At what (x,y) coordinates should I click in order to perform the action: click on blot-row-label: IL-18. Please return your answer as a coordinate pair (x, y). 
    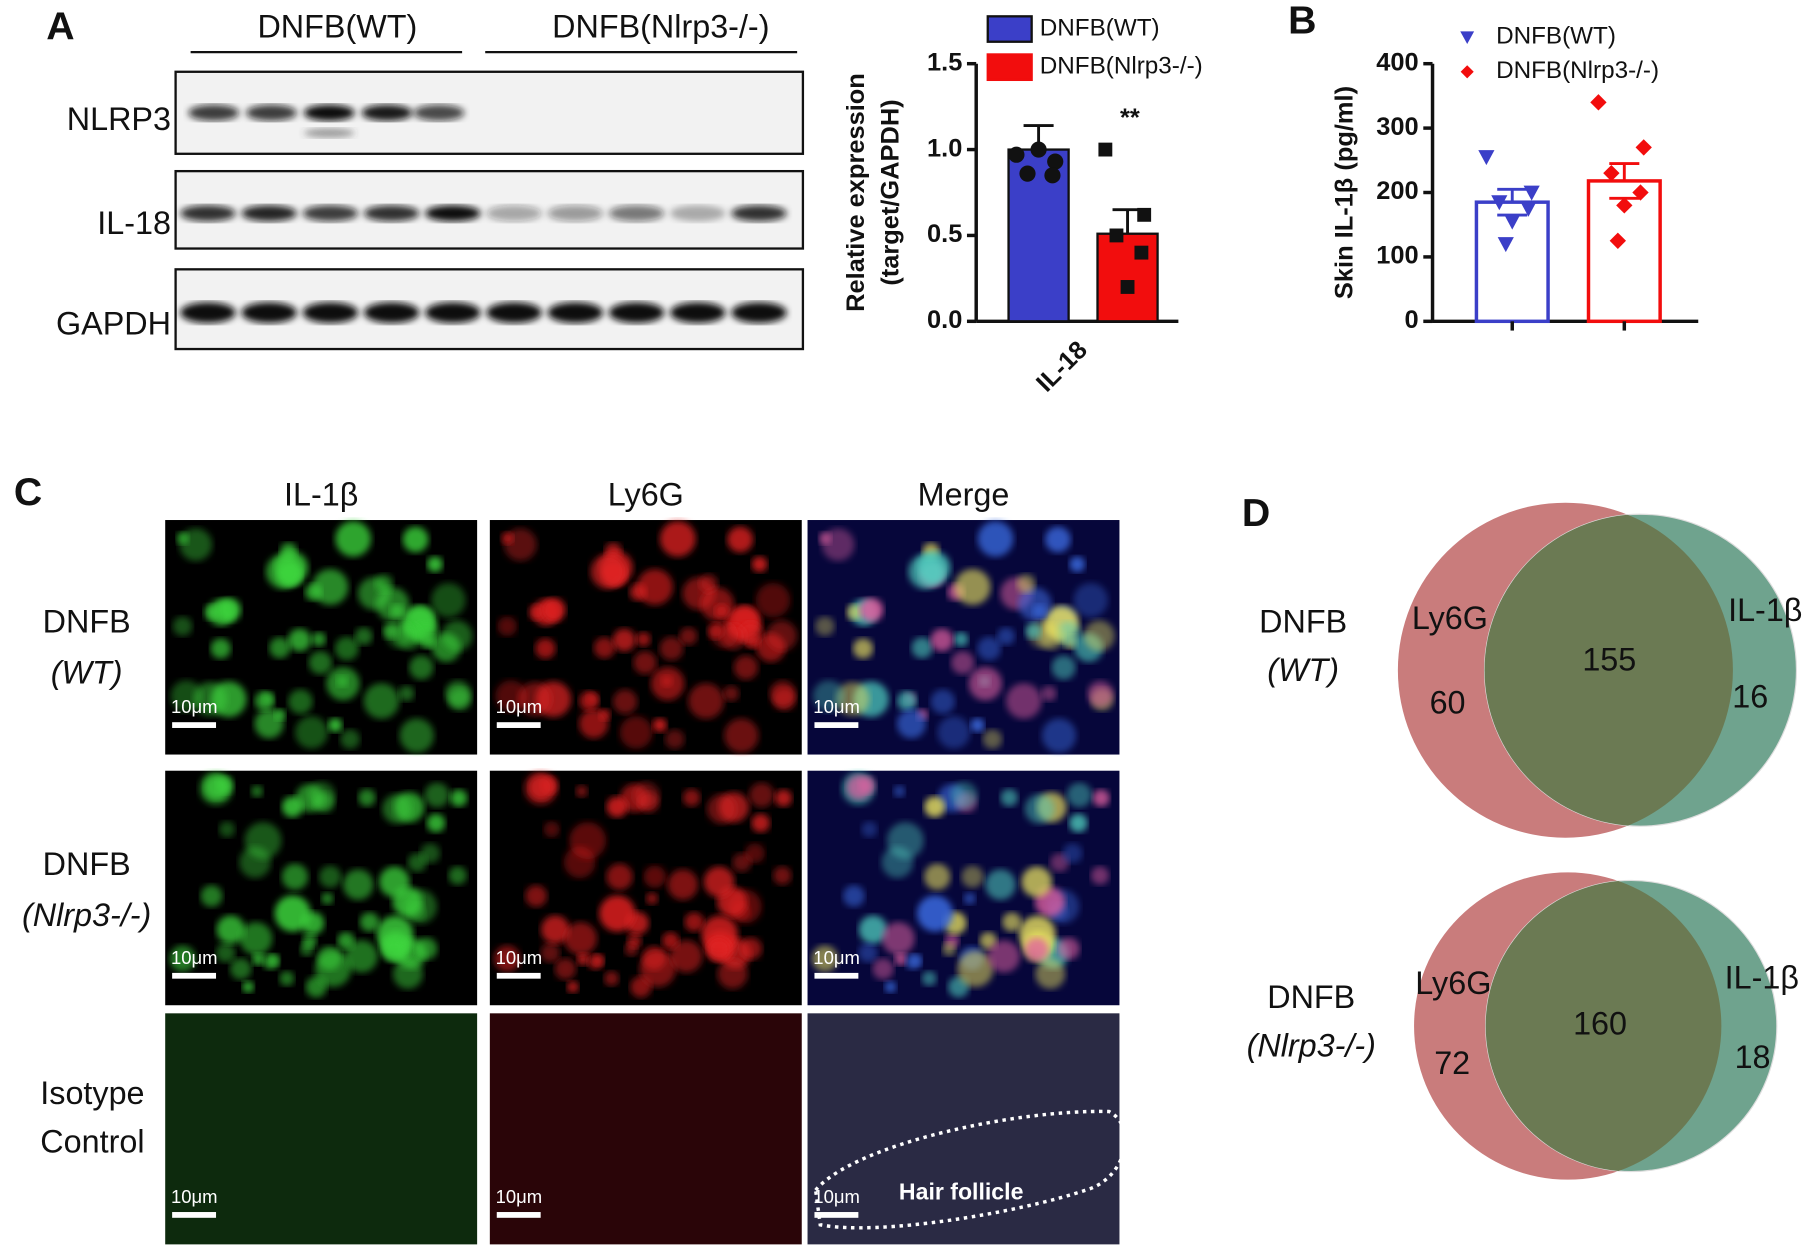
    Looking at the image, I should click on (134, 223).